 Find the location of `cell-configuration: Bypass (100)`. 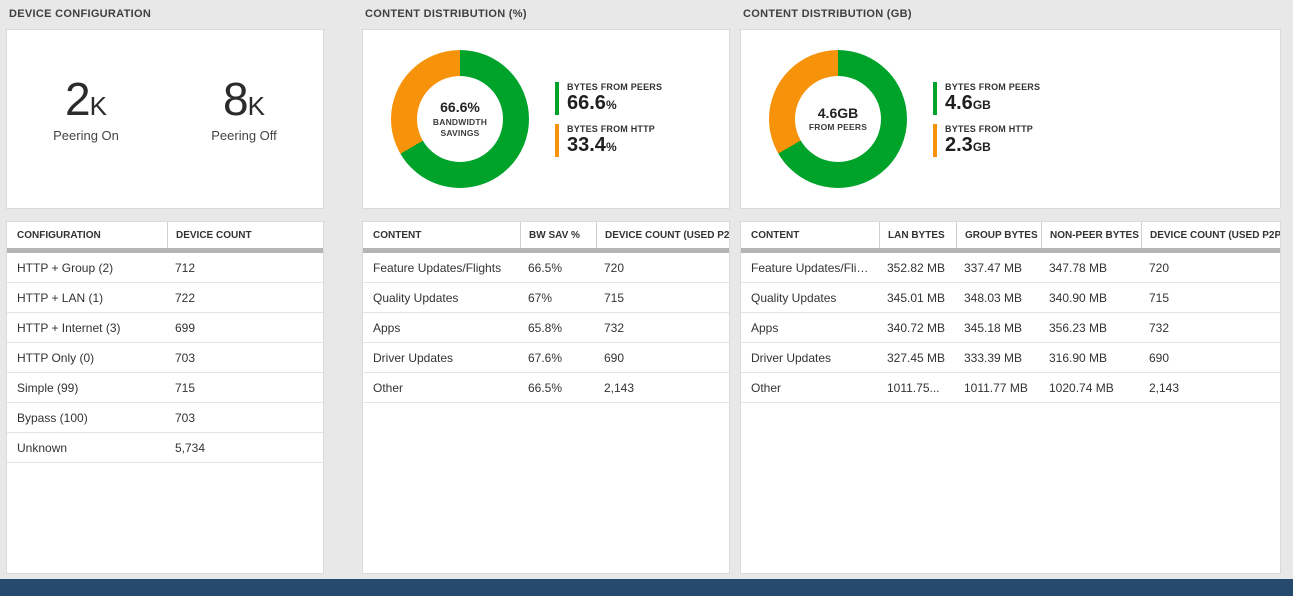

cell-configuration: Bypass (100) is located at coordinates (52, 417).